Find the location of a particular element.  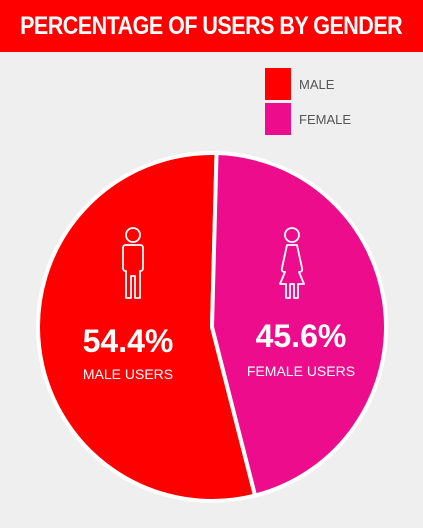

female-figure-icon is located at coordinates (292, 263).